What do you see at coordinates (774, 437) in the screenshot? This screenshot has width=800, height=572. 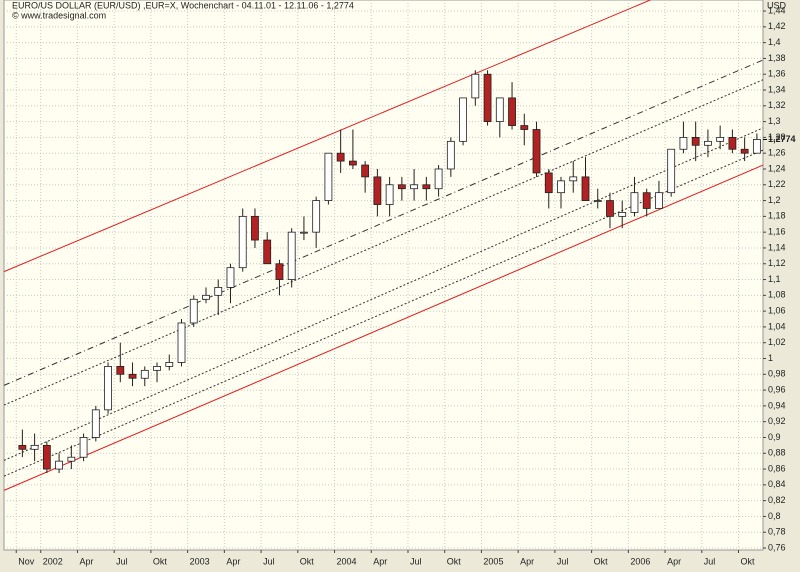 I see `y-tick-label: 0,9` at bounding box center [774, 437].